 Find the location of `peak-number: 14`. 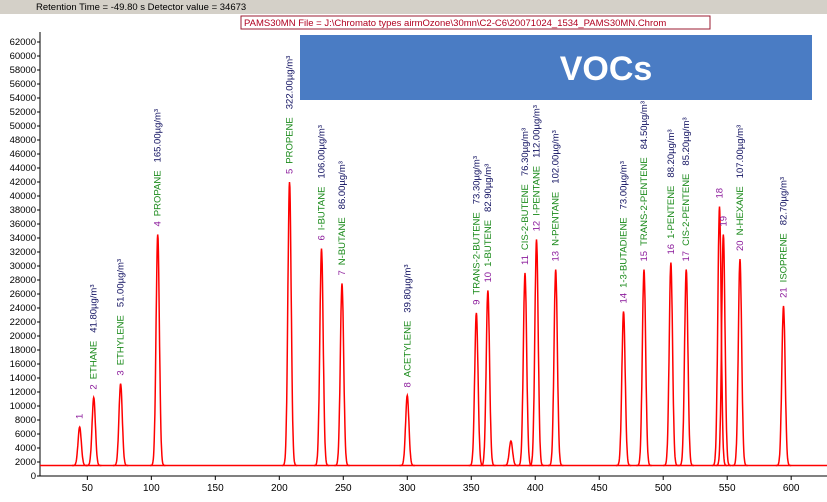

peak-number: 14 is located at coordinates (624, 298).